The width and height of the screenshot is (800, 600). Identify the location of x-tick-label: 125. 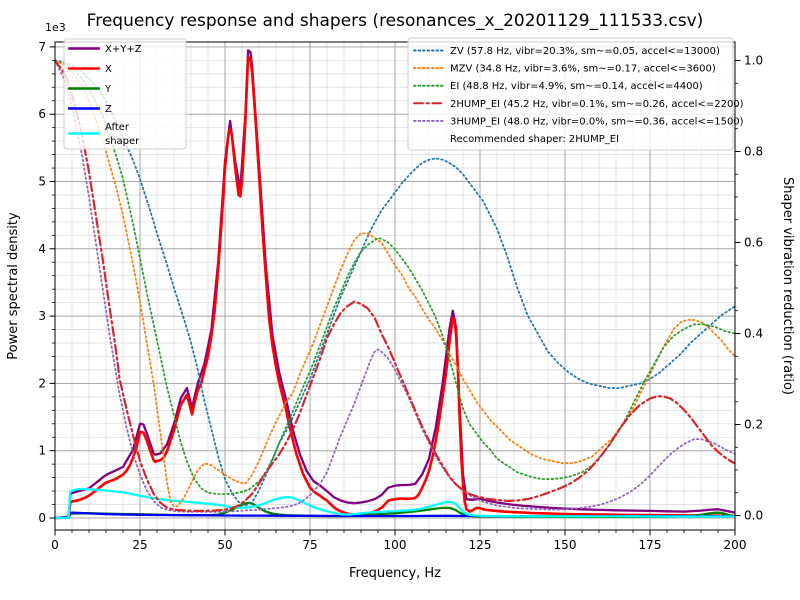
(480, 545).